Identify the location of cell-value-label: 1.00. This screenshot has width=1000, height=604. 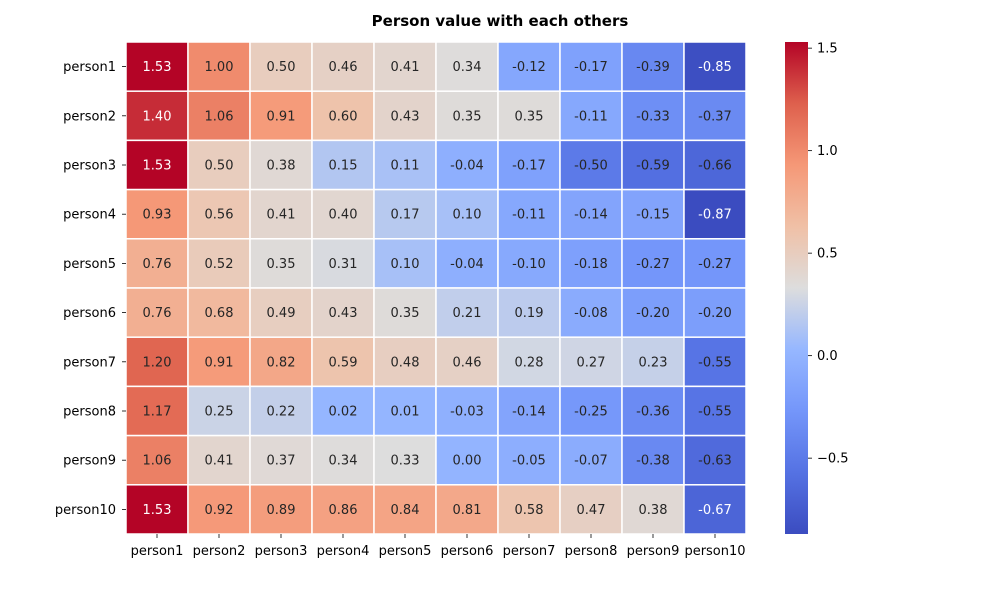
(219, 67).